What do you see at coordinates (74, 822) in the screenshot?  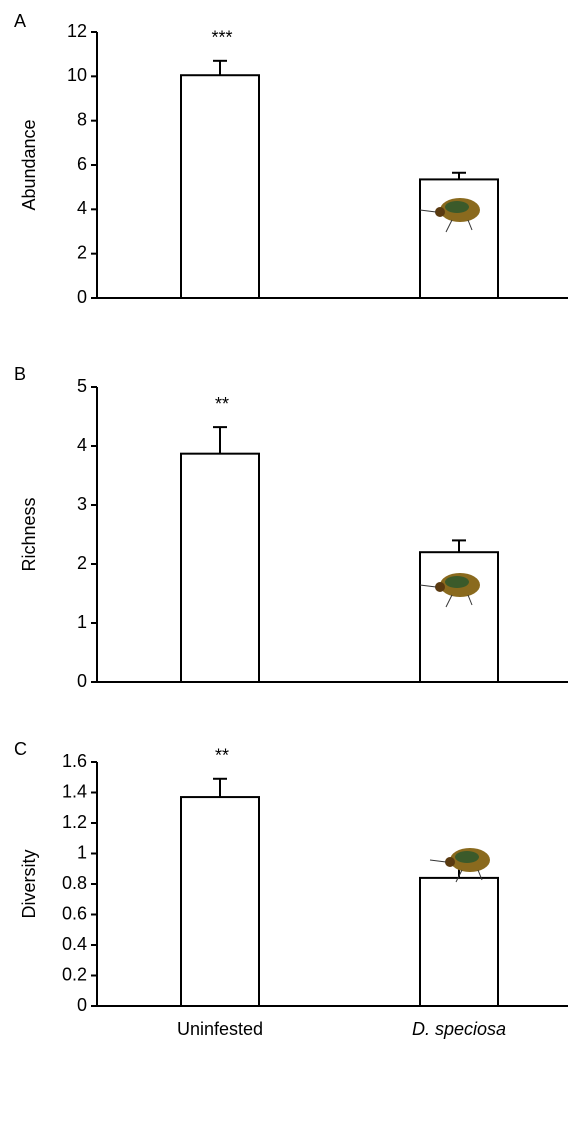 I see `y-tick-label: 1.2` at bounding box center [74, 822].